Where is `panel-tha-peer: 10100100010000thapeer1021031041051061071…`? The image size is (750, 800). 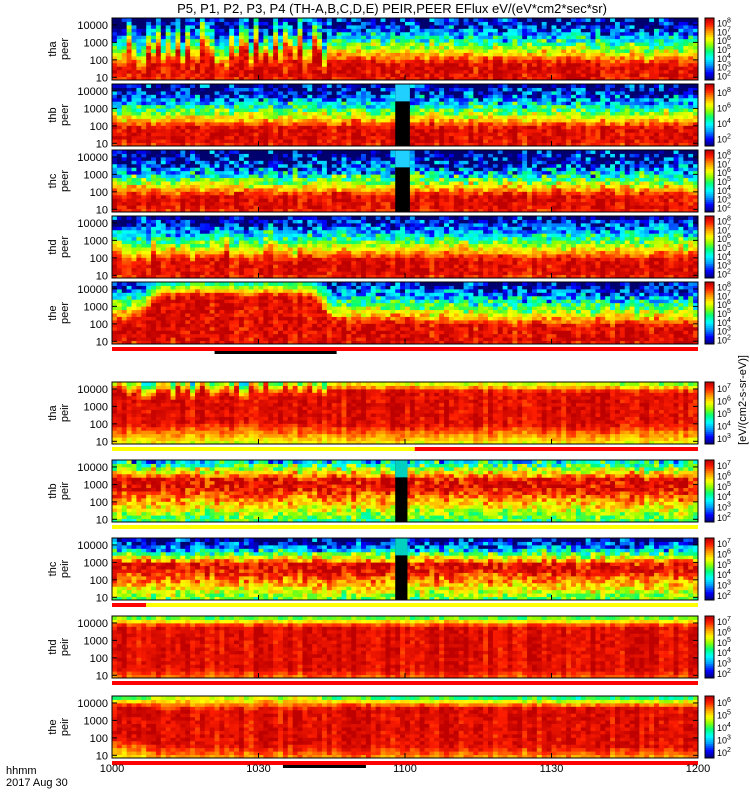 panel-tha-peer: 10100100010000thapeer1021031041051061071… is located at coordinates (389, 50).